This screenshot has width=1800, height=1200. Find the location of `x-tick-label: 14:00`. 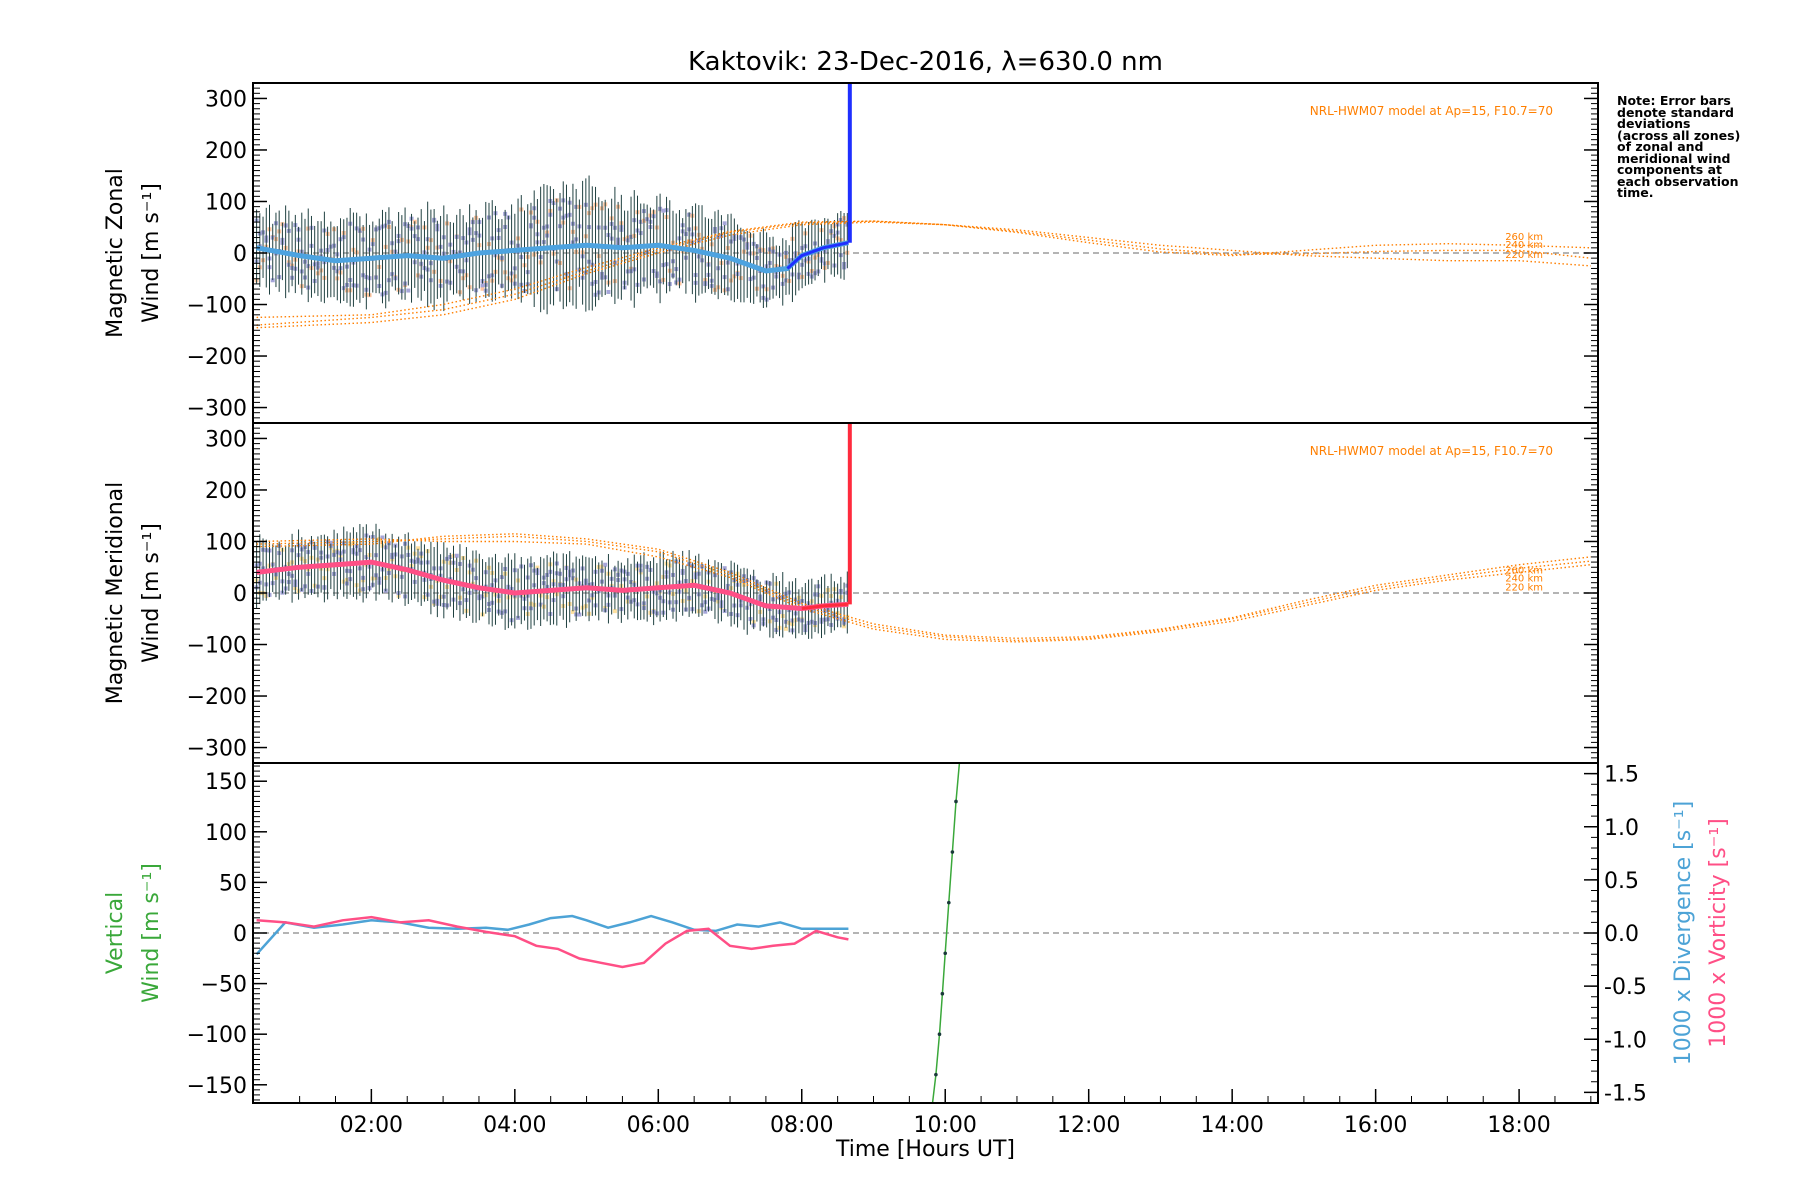

x-tick-label: 14:00 is located at coordinates (1231, 1125).